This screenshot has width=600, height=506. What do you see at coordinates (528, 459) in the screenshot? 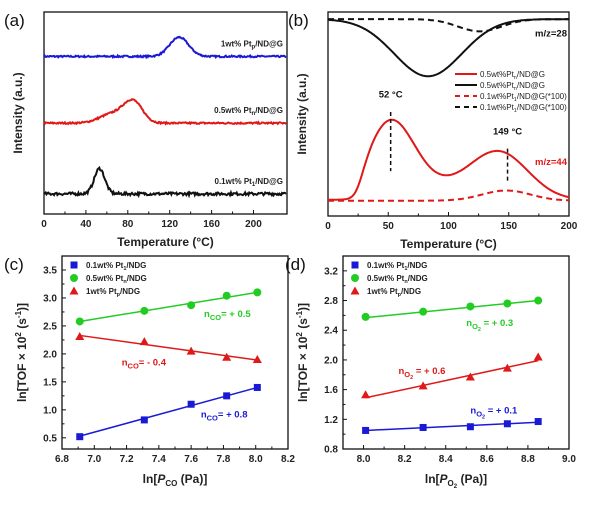
I see `x-tick-label: 8.8` at bounding box center [528, 459].